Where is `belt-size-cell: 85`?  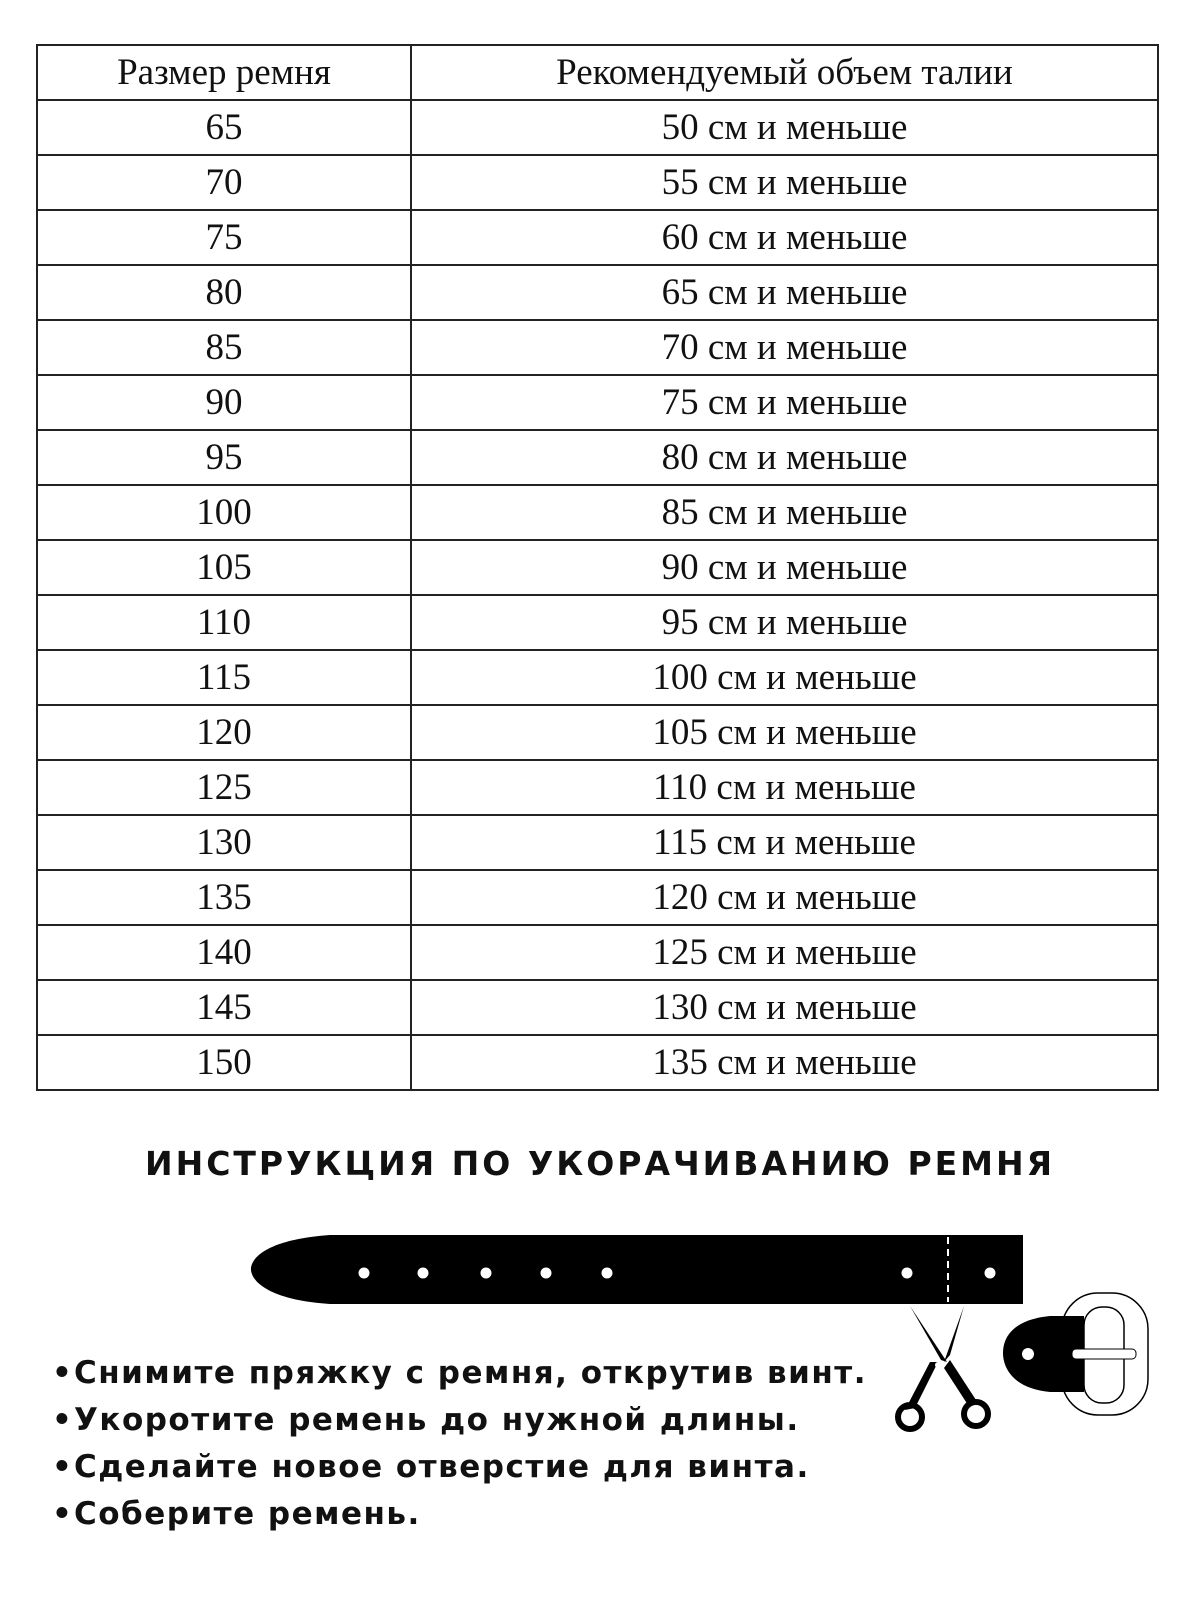 belt-size-cell: 85 is located at coordinates (224, 347).